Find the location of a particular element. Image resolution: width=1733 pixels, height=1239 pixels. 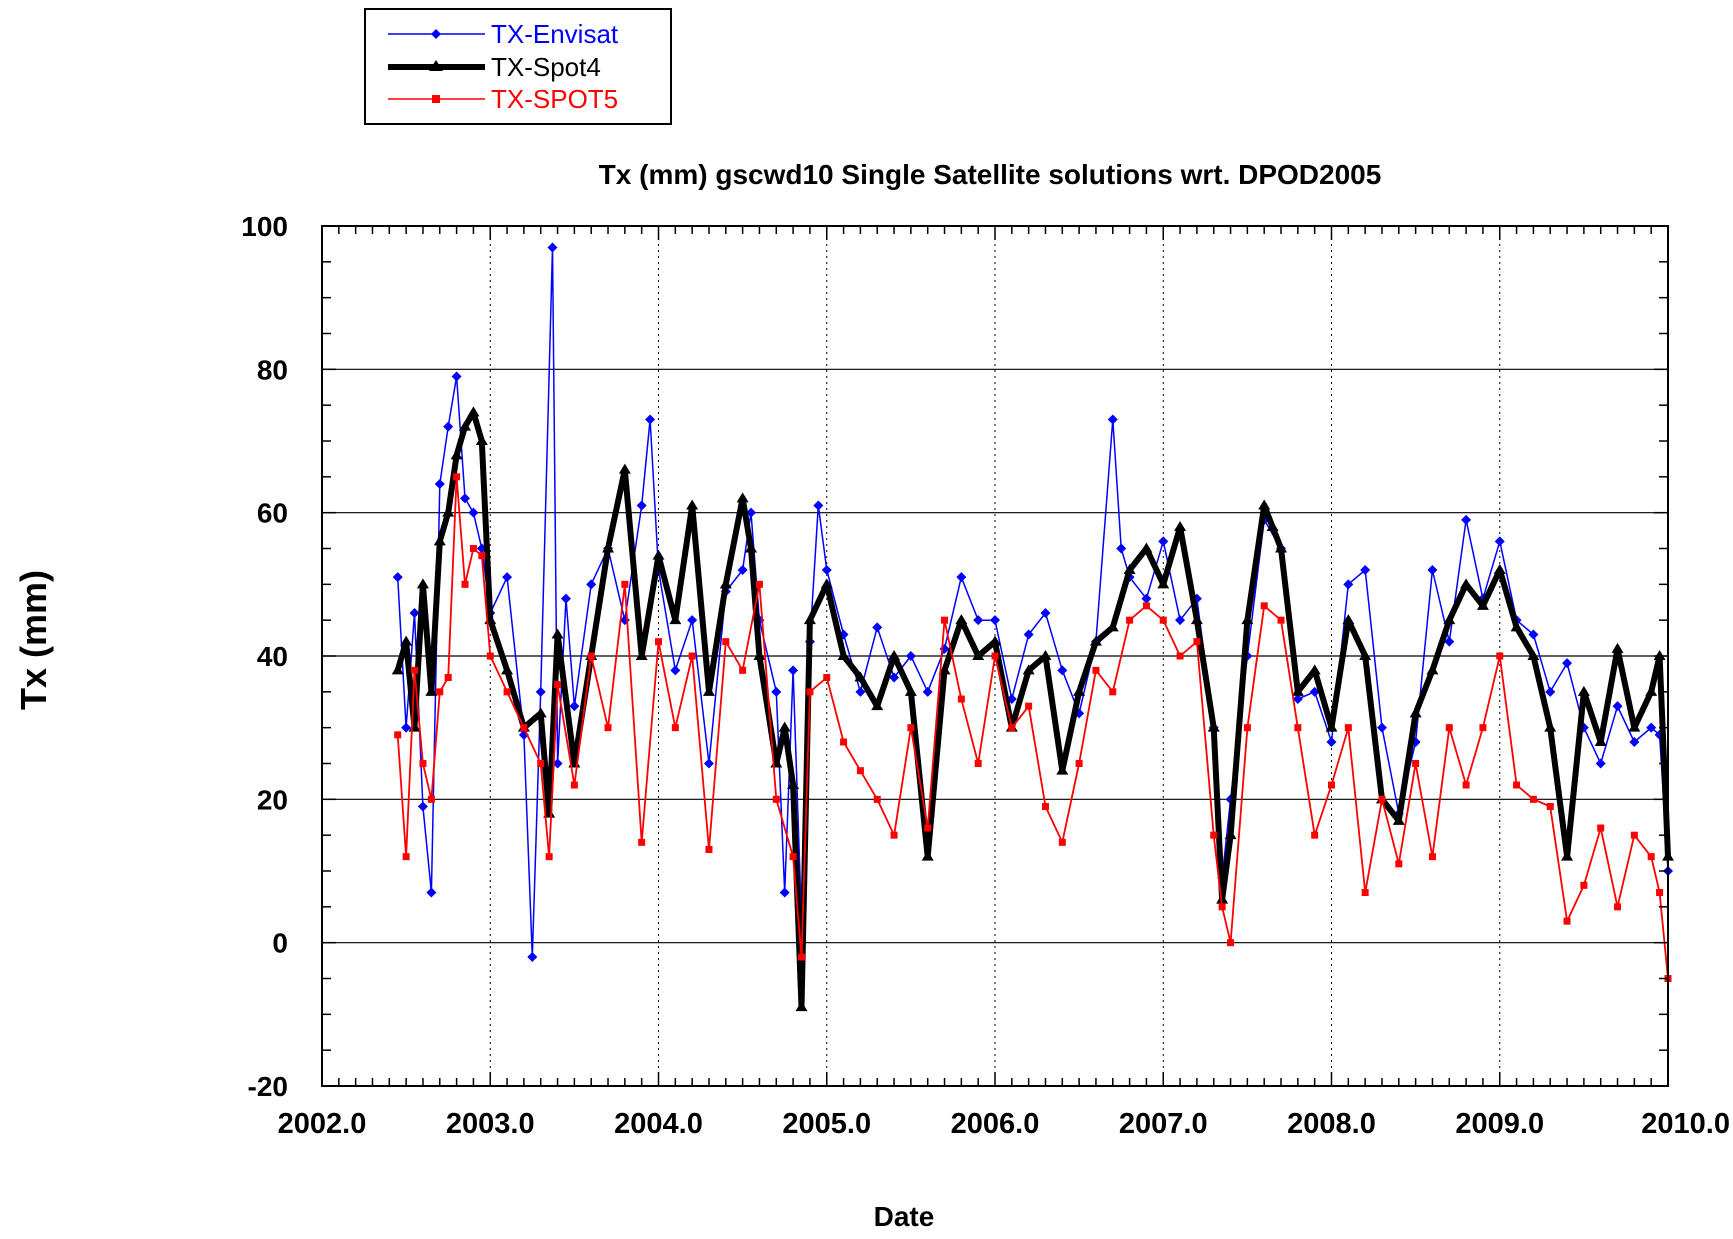

legend-marker-envisat is located at coordinates (436, 34).